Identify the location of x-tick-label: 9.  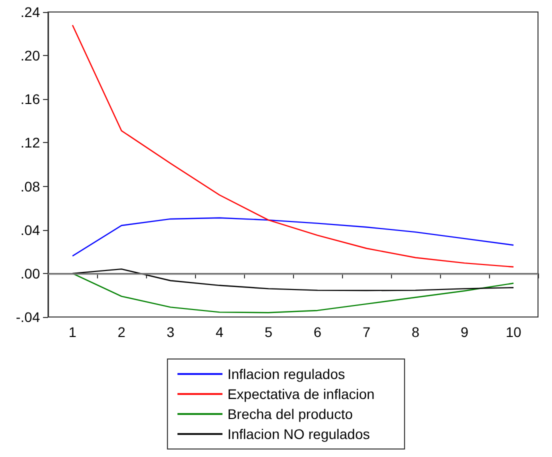
(464, 332).